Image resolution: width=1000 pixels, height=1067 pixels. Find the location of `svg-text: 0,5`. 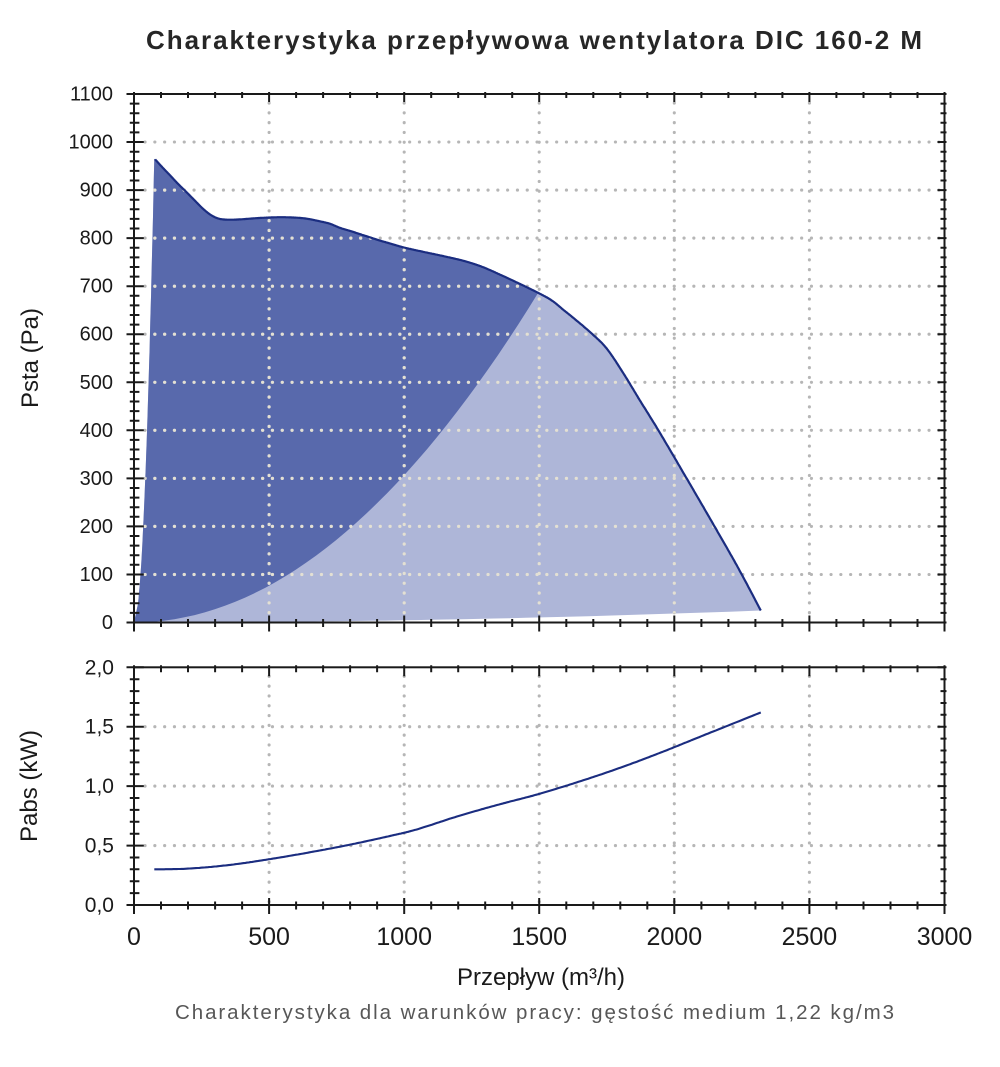

svg-text: 0,5 is located at coordinates (99, 846).